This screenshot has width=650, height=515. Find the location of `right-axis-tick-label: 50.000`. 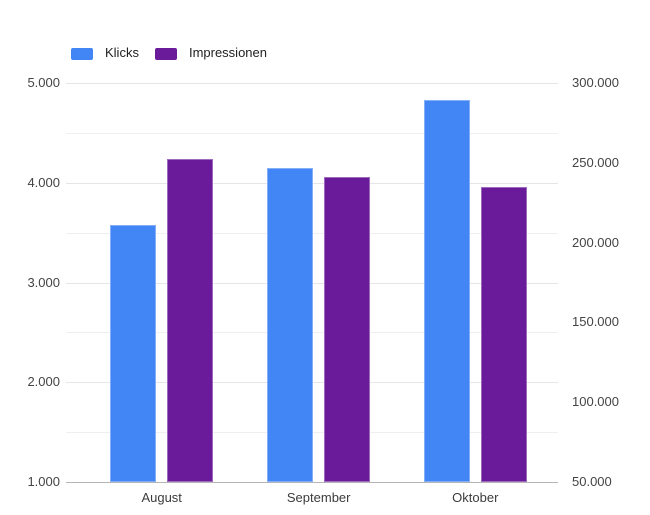

right-axis-tick-label: 50.000 is located at coordinates (592, 481).